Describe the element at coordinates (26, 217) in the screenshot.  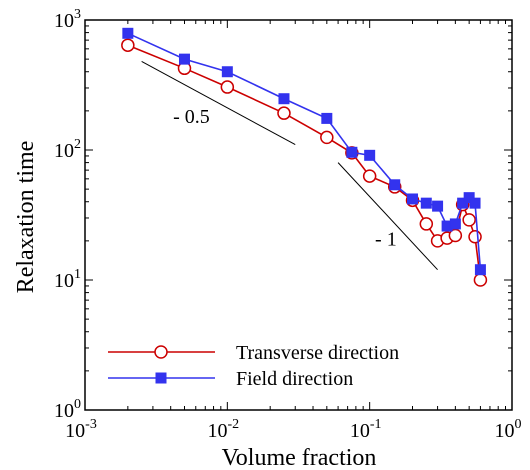
I see `y-axis-label: Relaxation time` at that location.